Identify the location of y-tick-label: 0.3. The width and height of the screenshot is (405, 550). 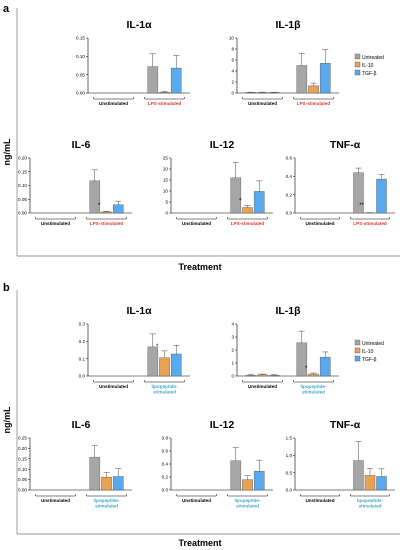
(82, 324).